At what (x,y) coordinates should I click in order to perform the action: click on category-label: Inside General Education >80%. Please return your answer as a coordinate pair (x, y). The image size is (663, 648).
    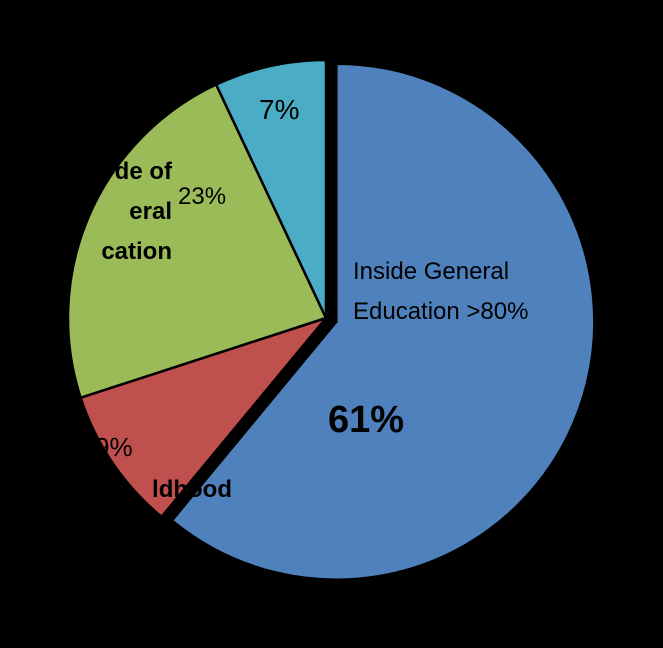
    Looking at the image, I should click on (441, 291).